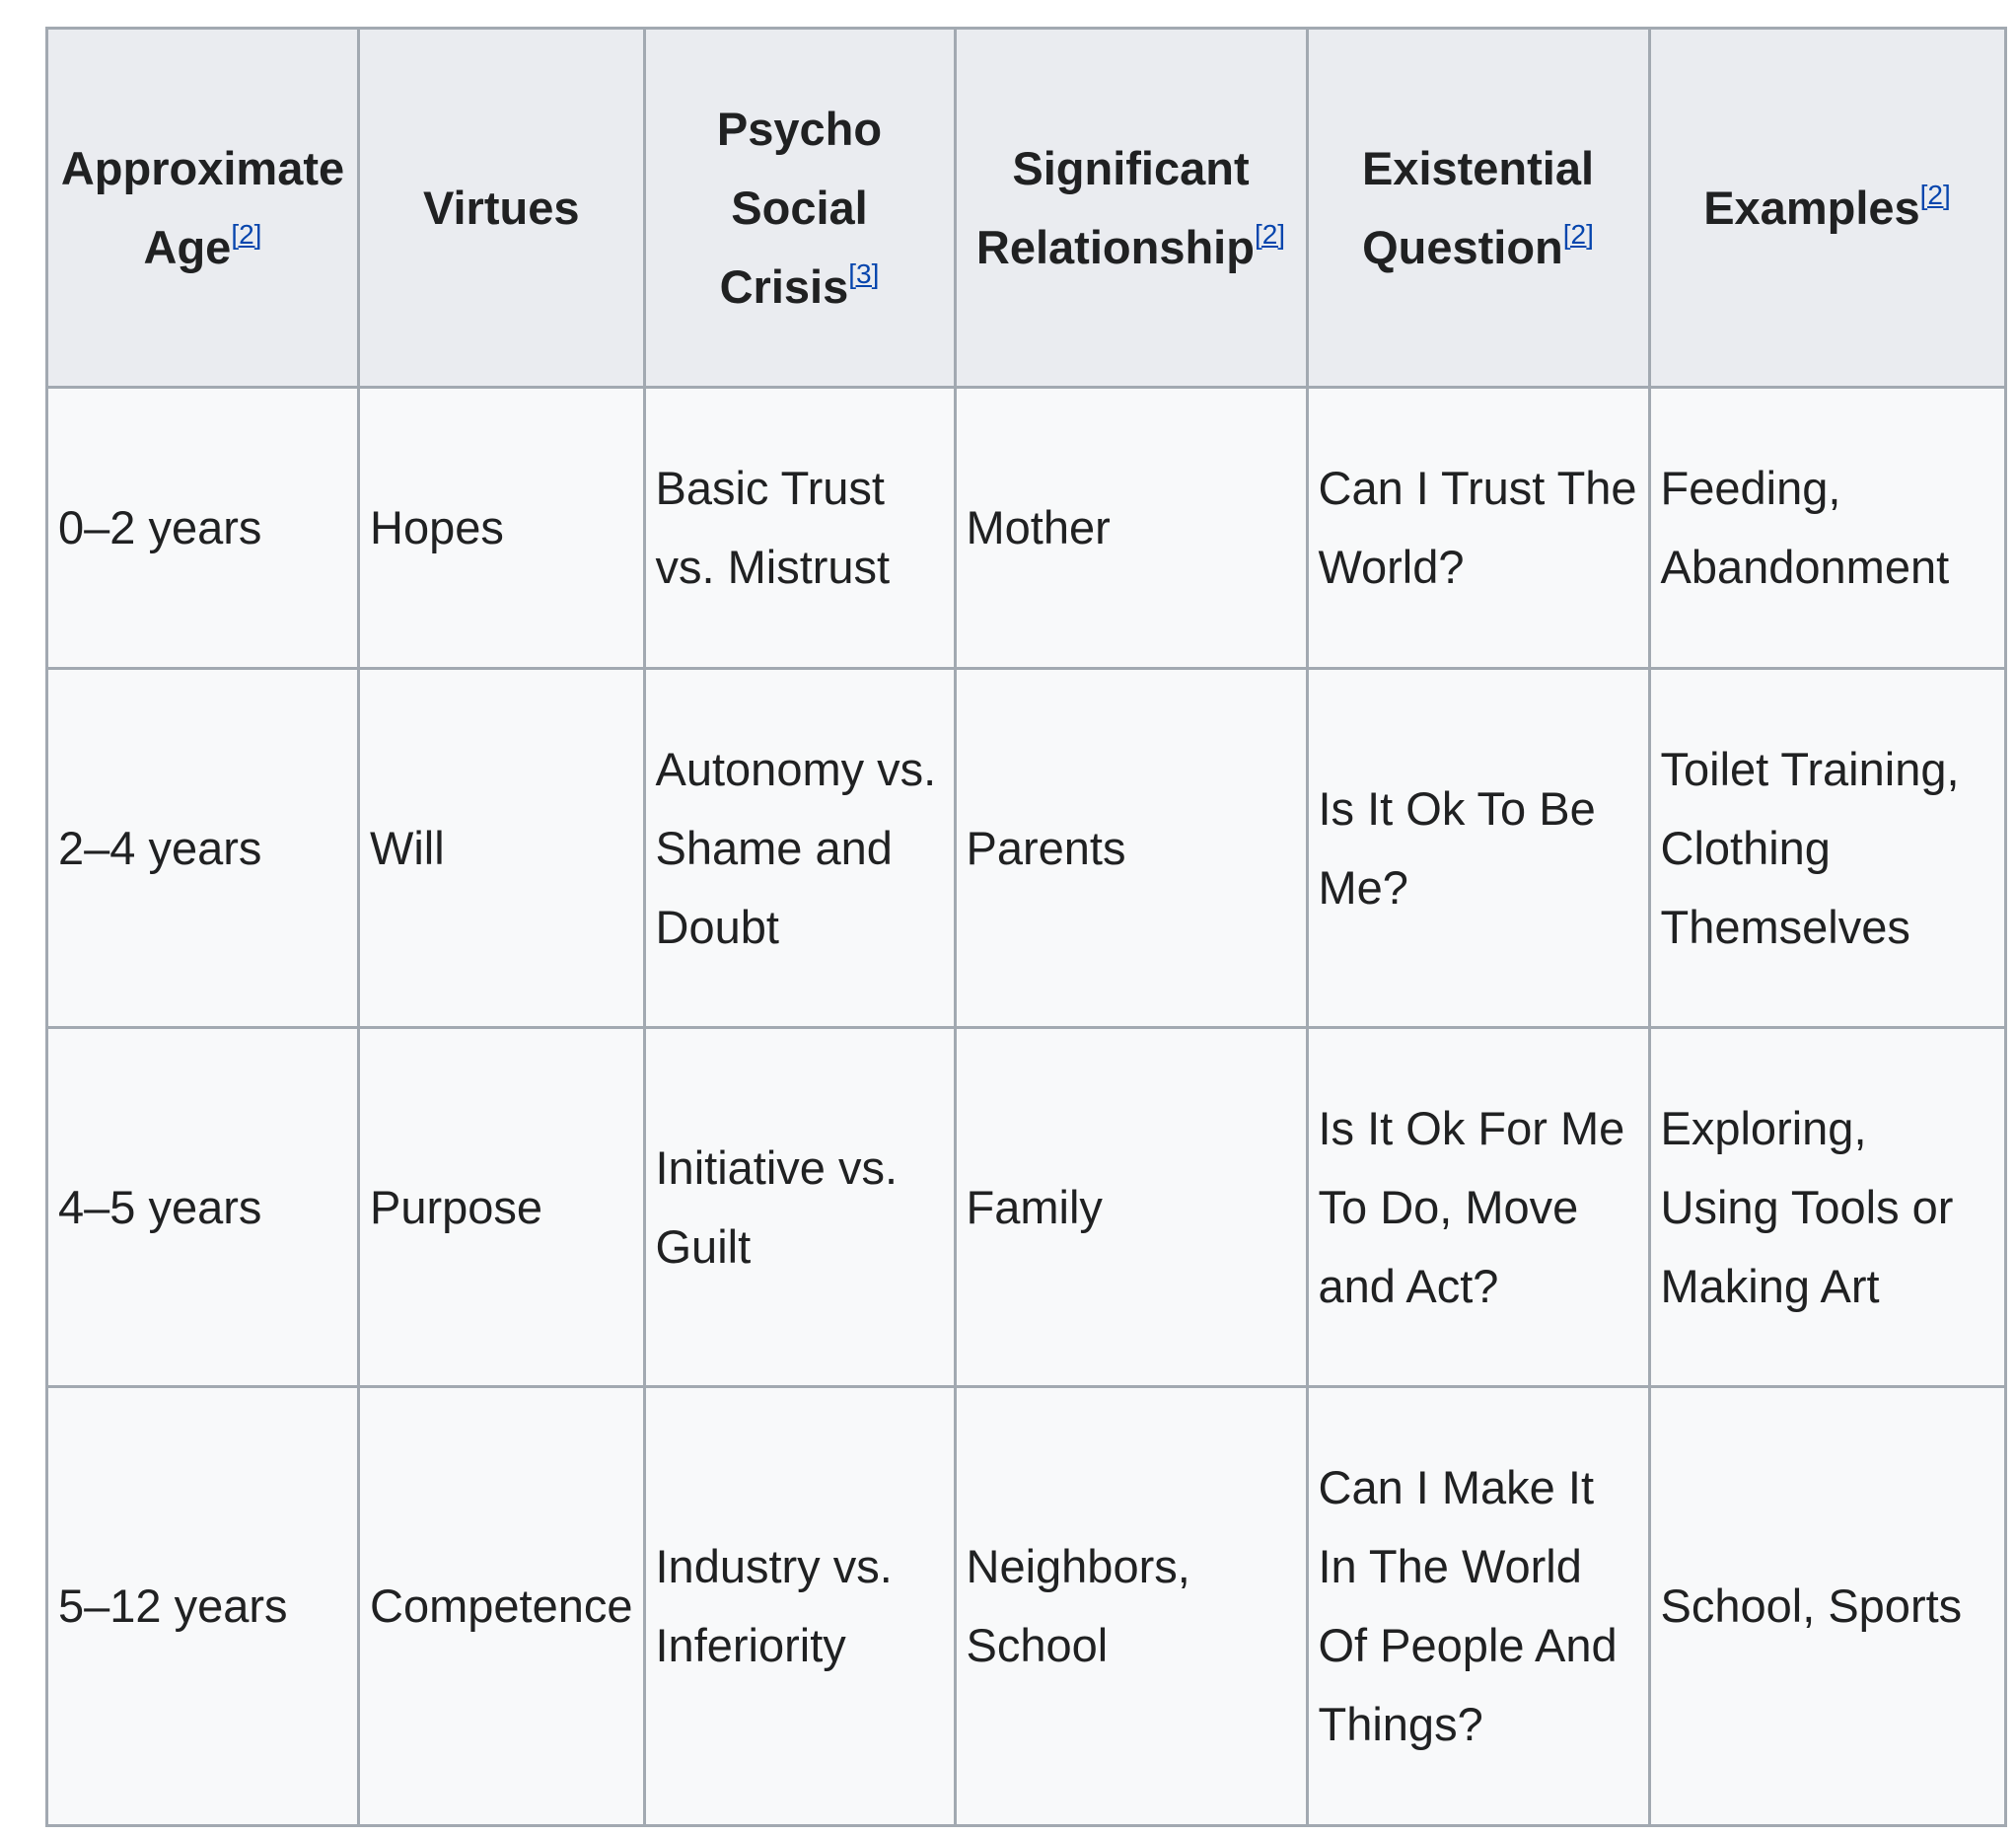 This screenshot has height=1836, width=2016. What do you see at coordinates (799, 528) in the screenshot?
I see `table-cell: Basic Trust vs. Mistrust` at bounding box center [799, 528].